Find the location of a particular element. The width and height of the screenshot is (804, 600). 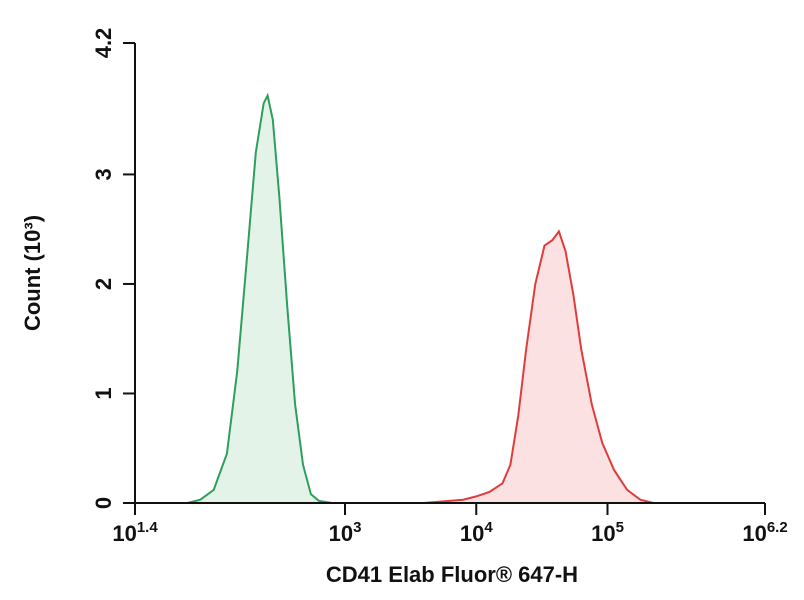

x-tick-label: 10³ is located at coordinates (345, 532).